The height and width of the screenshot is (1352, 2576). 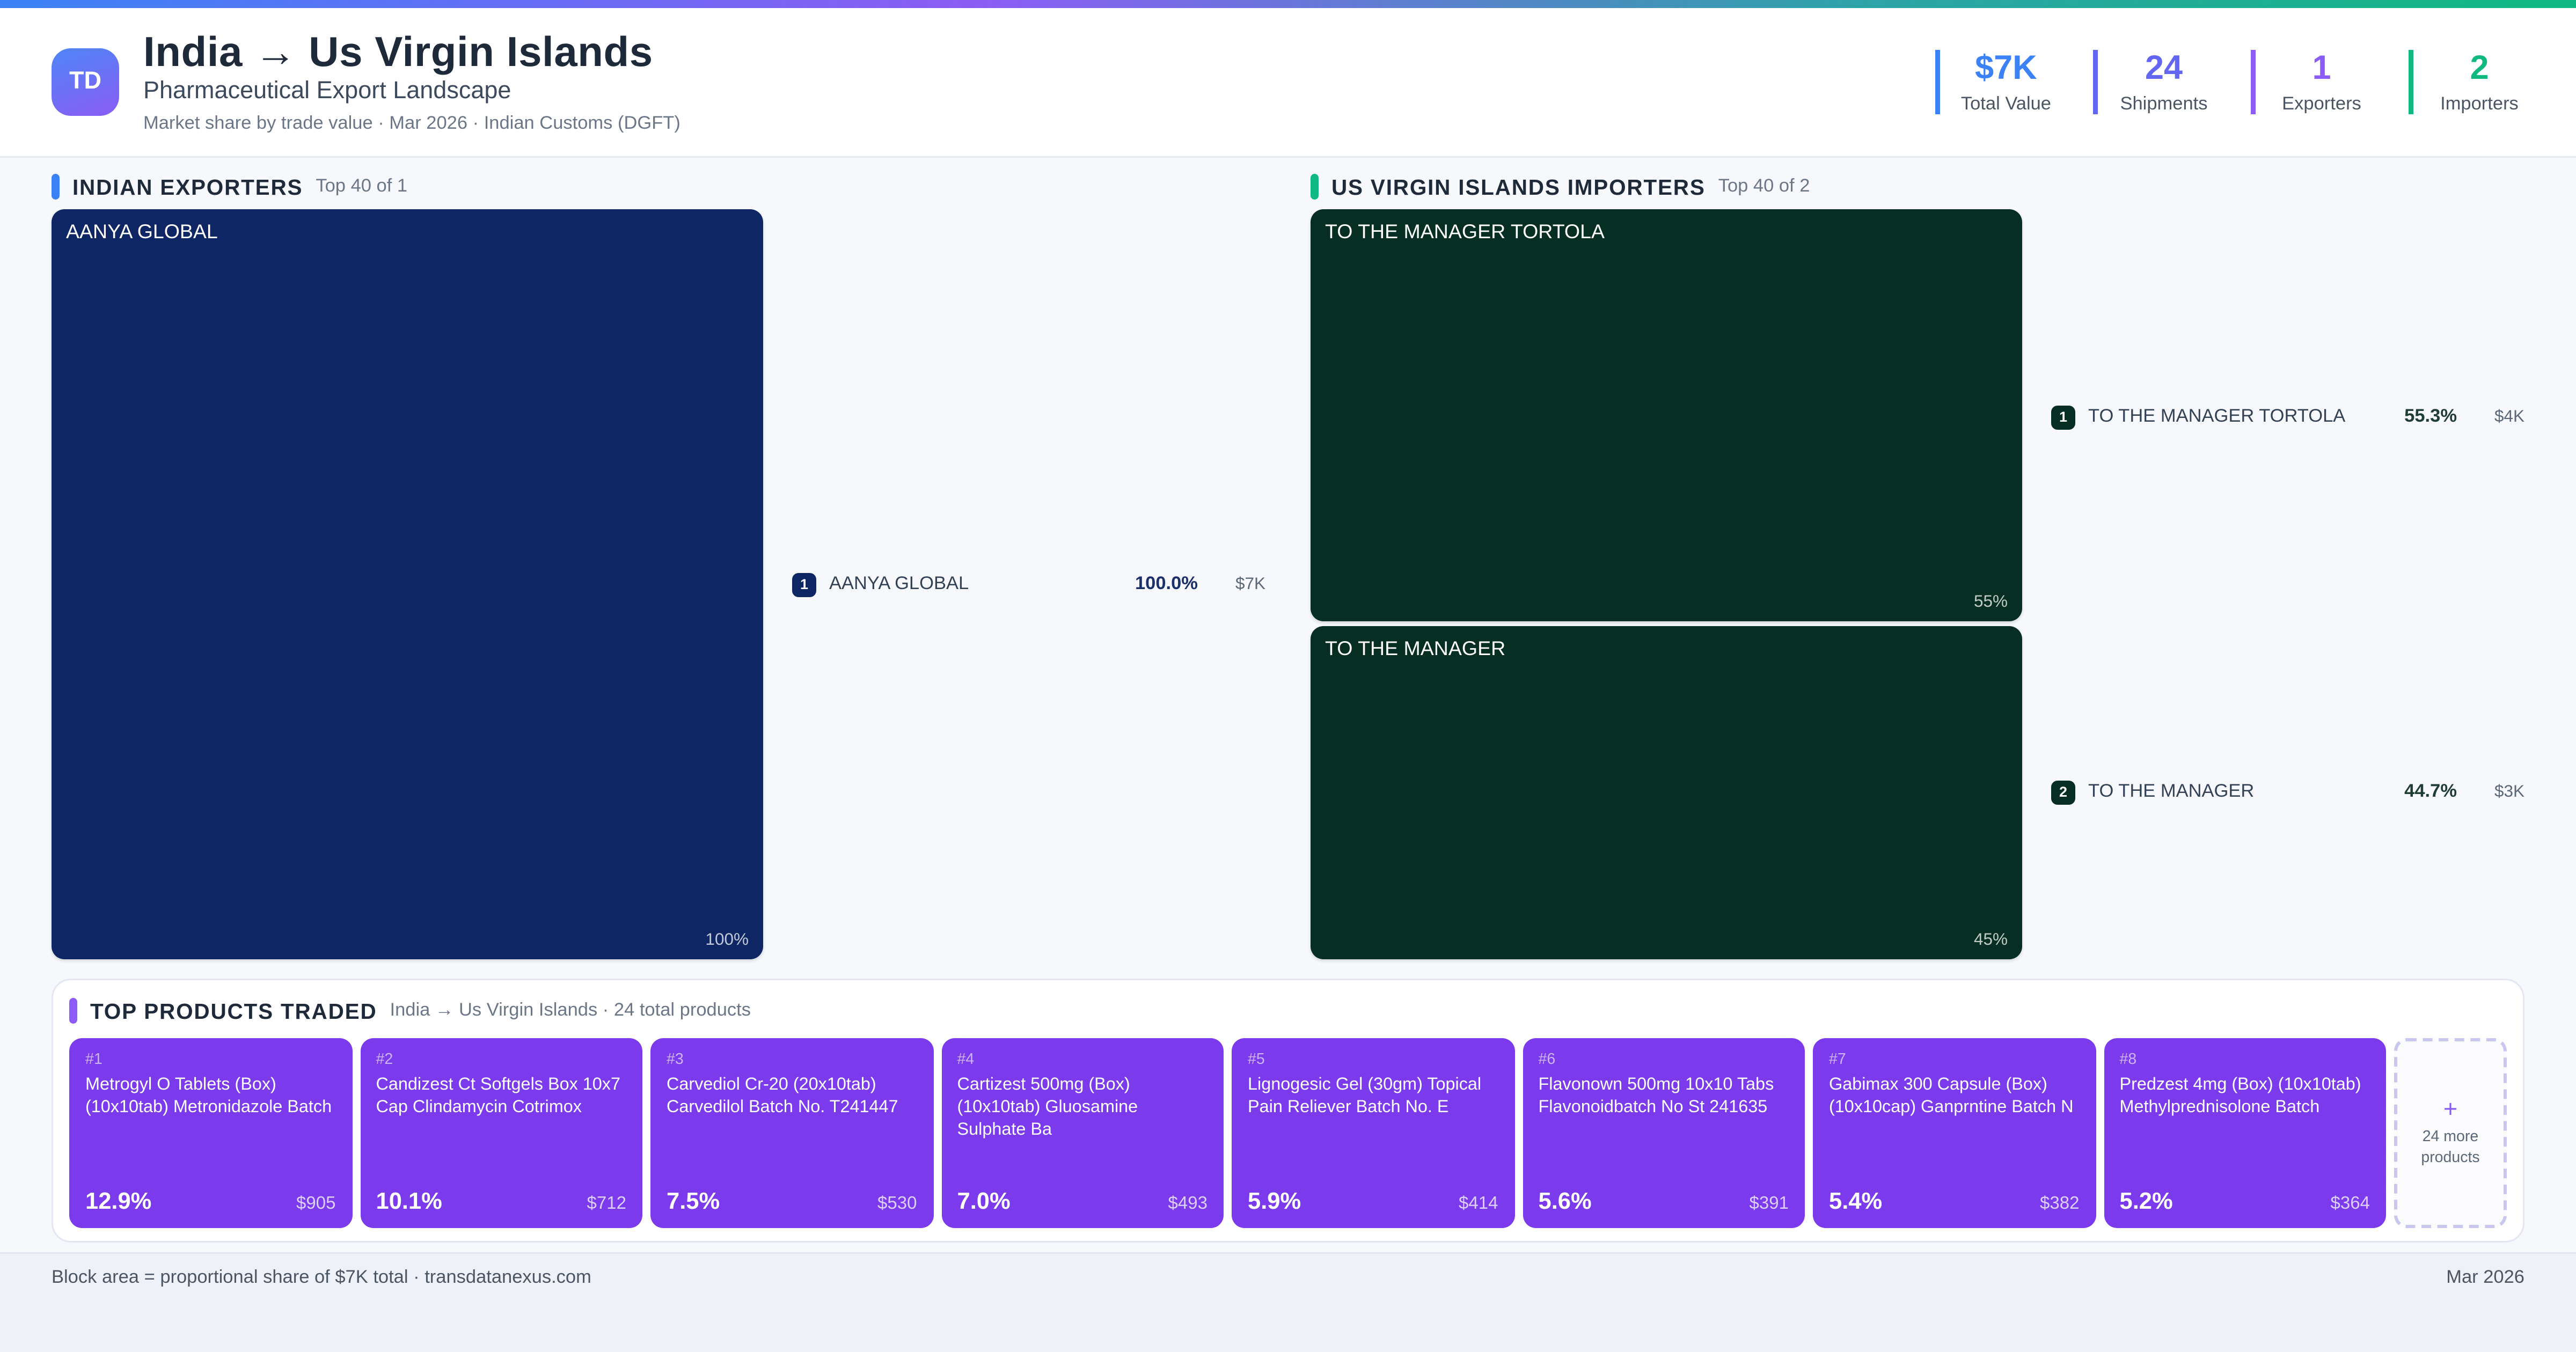 I want to click on legend-name: TO THE MANAGER TORTOLA, so click(x=2217, y=417).